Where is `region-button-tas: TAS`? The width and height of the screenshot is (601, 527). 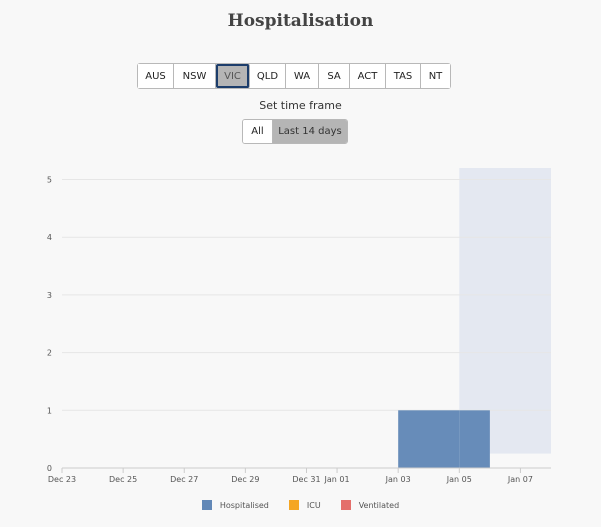 region-button-tas: TAS is located at coordinates (403, 76).